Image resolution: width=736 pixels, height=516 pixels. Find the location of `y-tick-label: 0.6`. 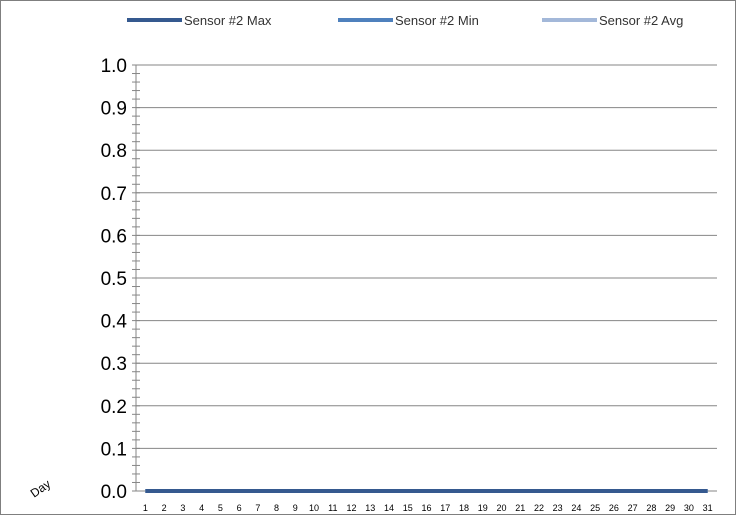

y-tick-label: 0.6 is located at coordinates (114, 236).